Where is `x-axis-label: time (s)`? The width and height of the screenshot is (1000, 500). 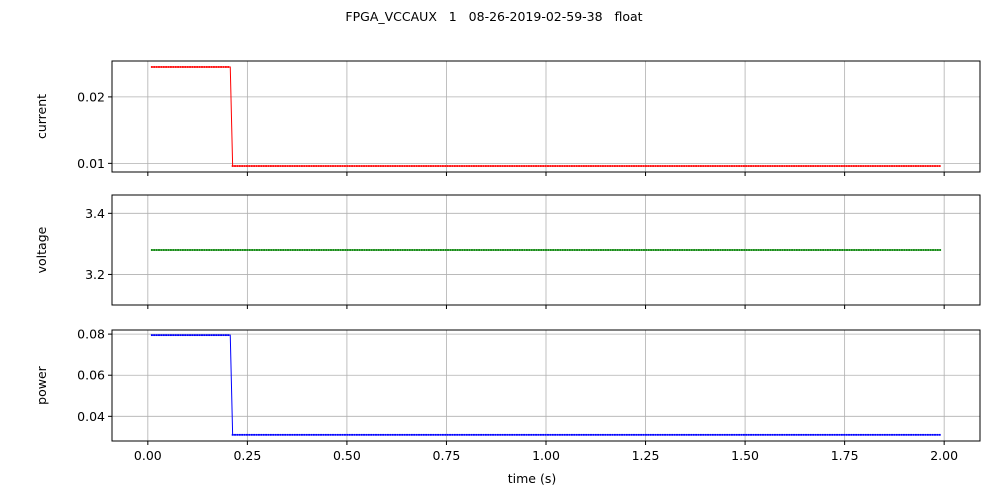
x-axis-label: time (s) is located at coordinates (532, 478).